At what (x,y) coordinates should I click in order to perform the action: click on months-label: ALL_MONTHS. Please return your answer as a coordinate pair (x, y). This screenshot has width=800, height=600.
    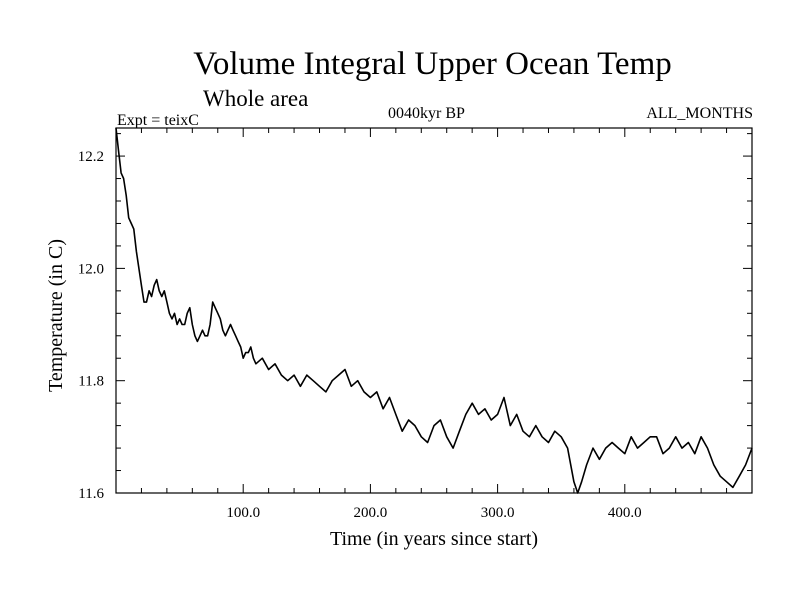
    Looking at the image, I should click on (699, 113).